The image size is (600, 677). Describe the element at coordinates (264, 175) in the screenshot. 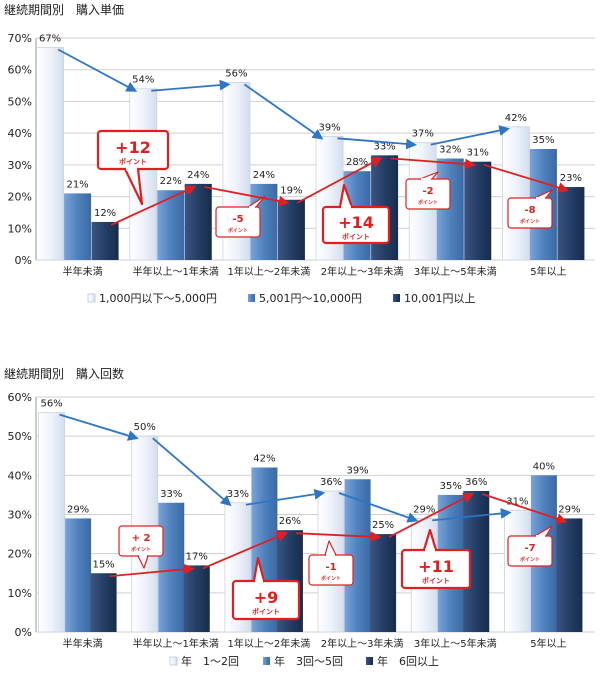

I see `data-label-s1-c2: 24%` at that location.